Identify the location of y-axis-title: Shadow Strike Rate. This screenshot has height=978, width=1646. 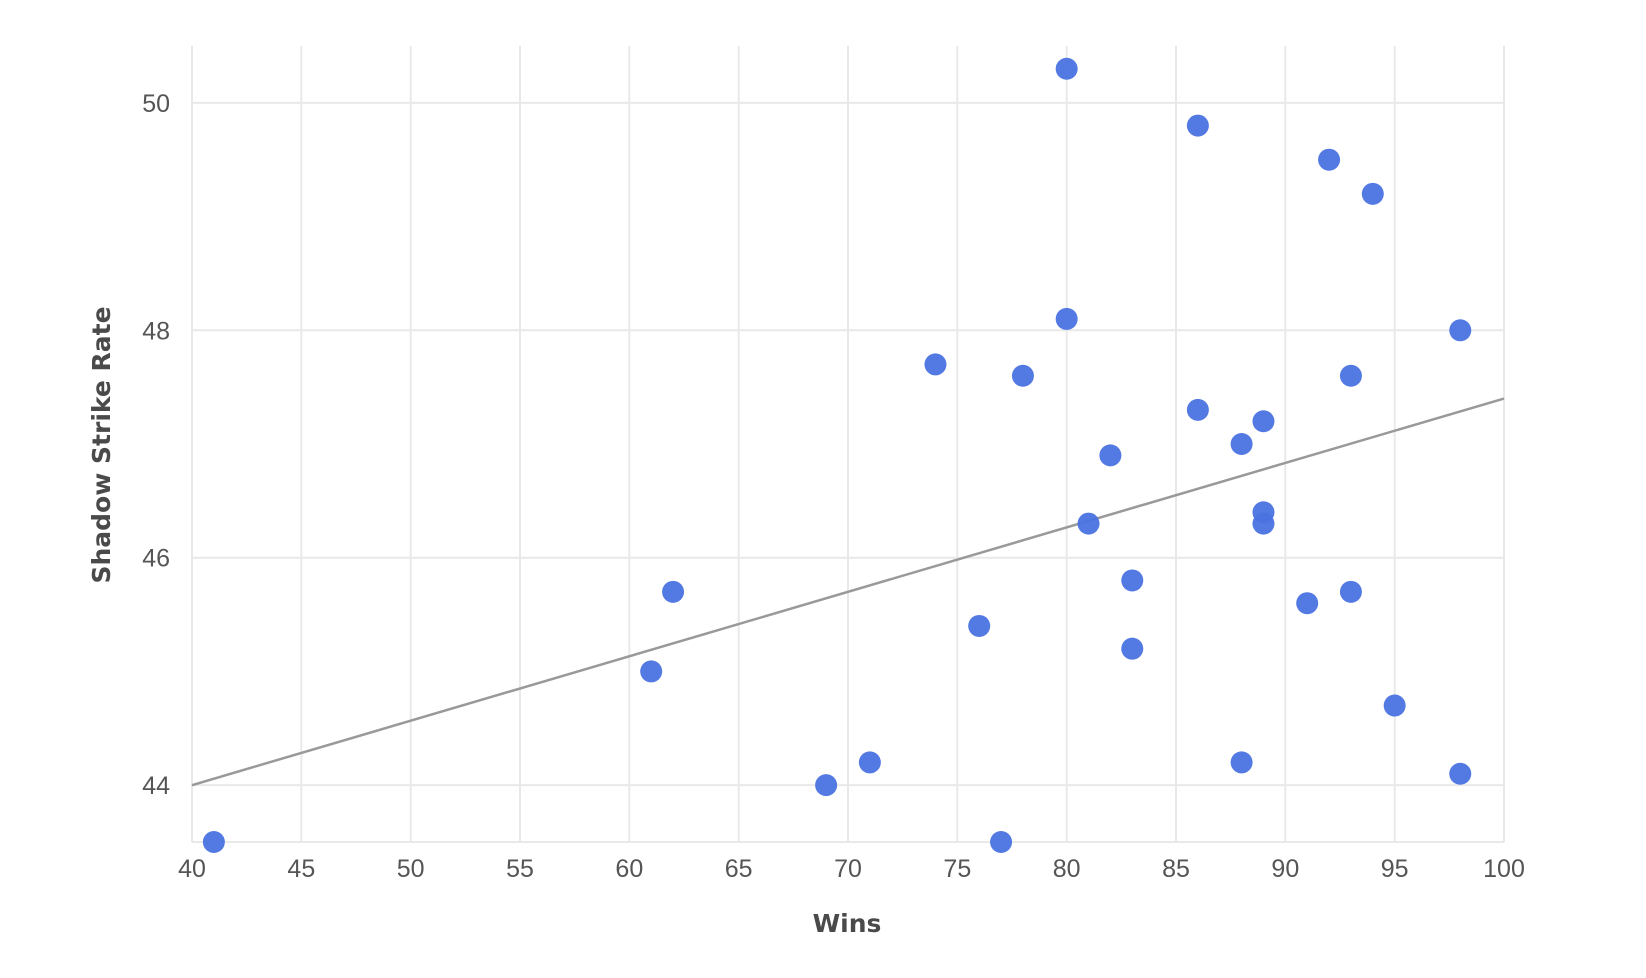
(101, 444).